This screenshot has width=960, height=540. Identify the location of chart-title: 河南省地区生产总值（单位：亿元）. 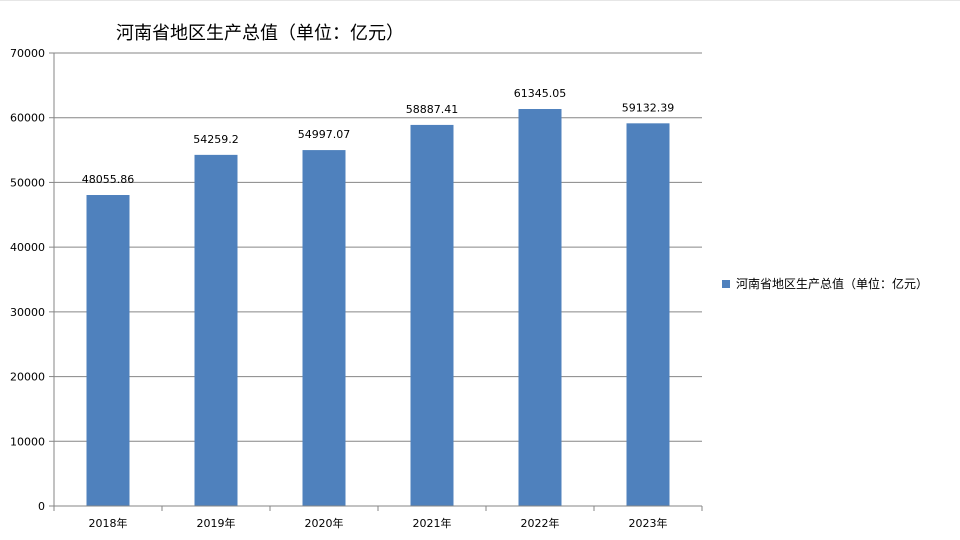
(260, 33).